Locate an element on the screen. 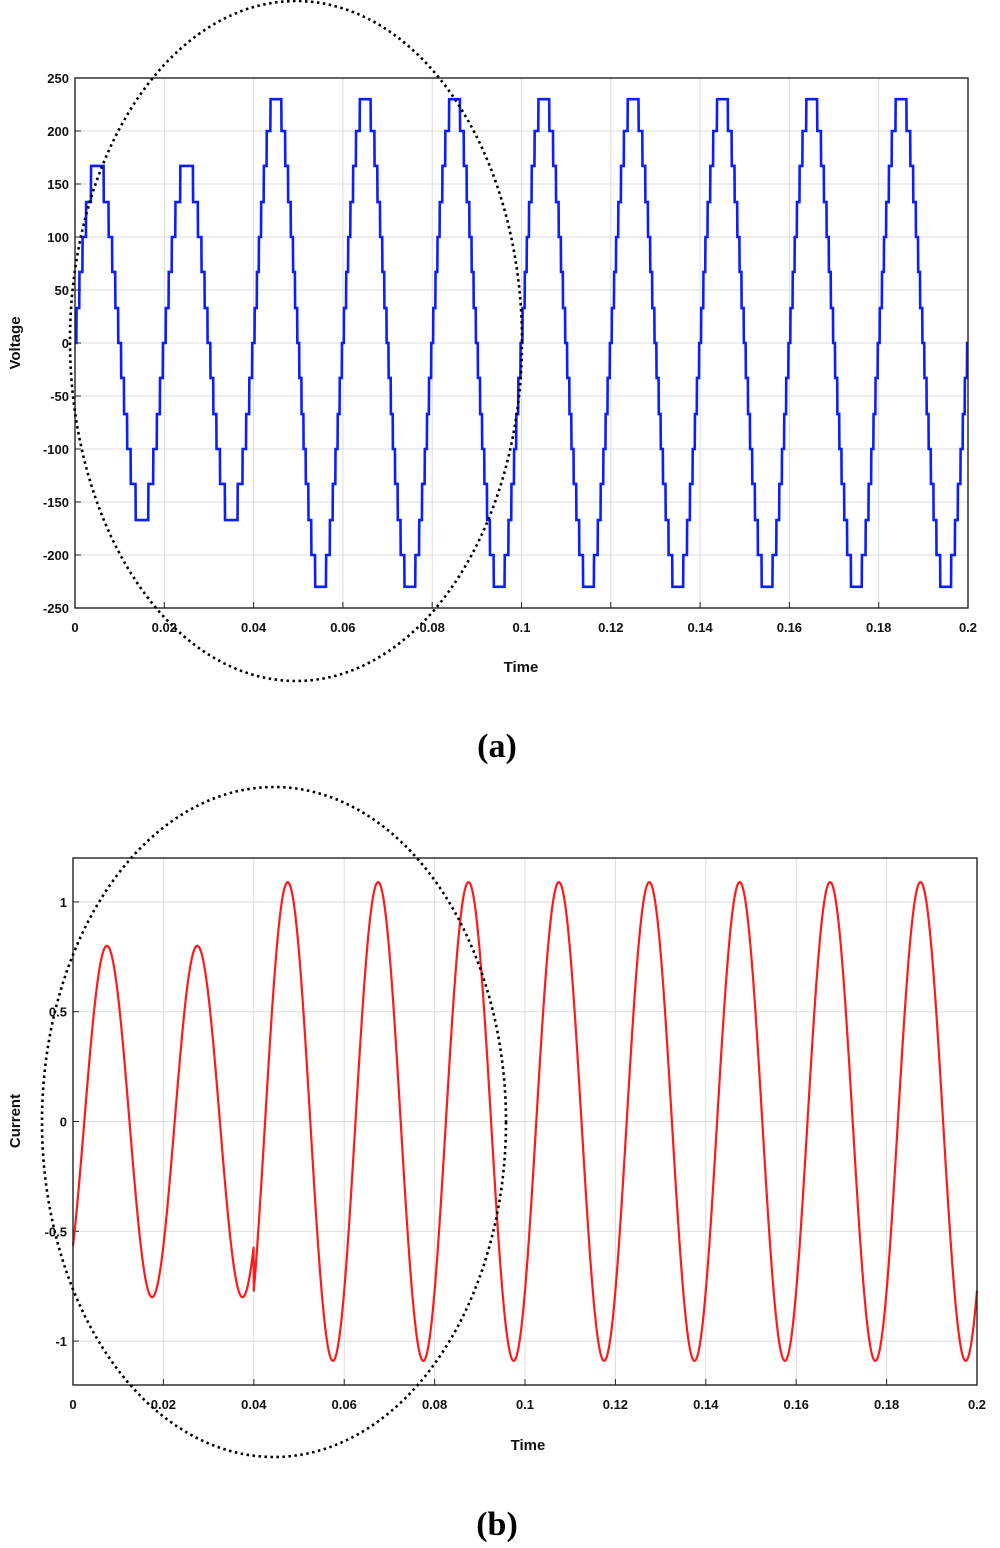 The image size is (1000, 1548). xlabel-a: Time is located at coordinates (521, 667).